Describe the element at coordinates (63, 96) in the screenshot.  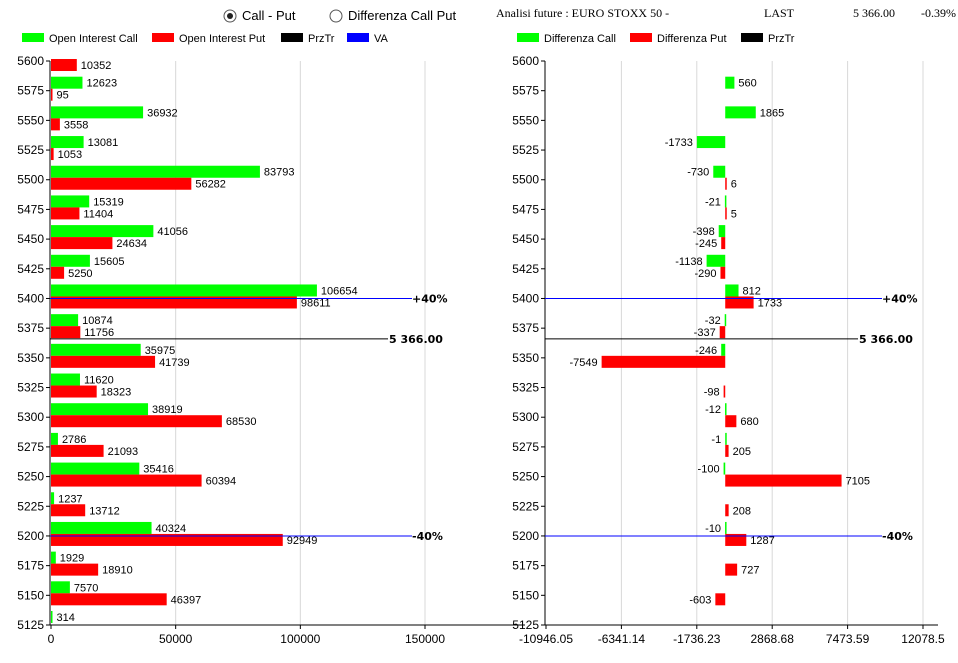
I see `left-bar-put-label: 95` at that location.